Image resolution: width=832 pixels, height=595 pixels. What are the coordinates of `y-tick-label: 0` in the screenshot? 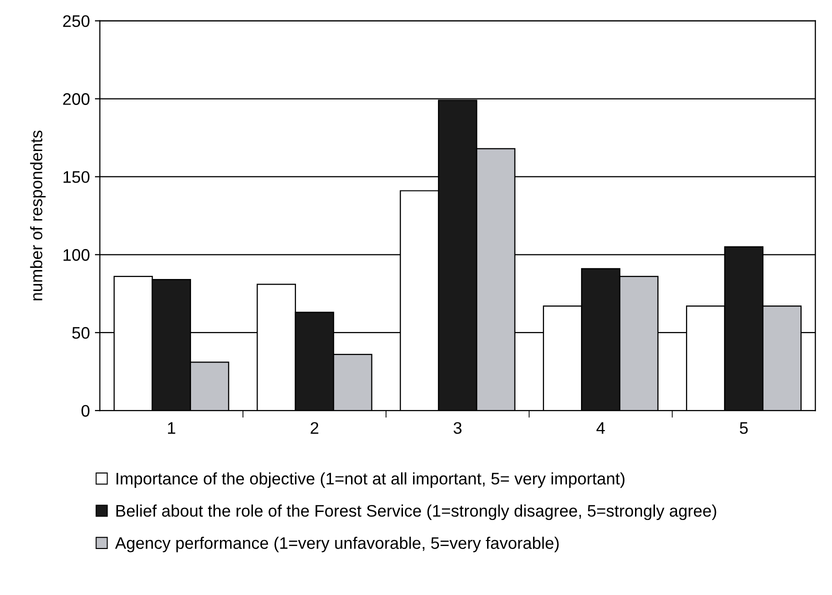 It's located at (86, 410).